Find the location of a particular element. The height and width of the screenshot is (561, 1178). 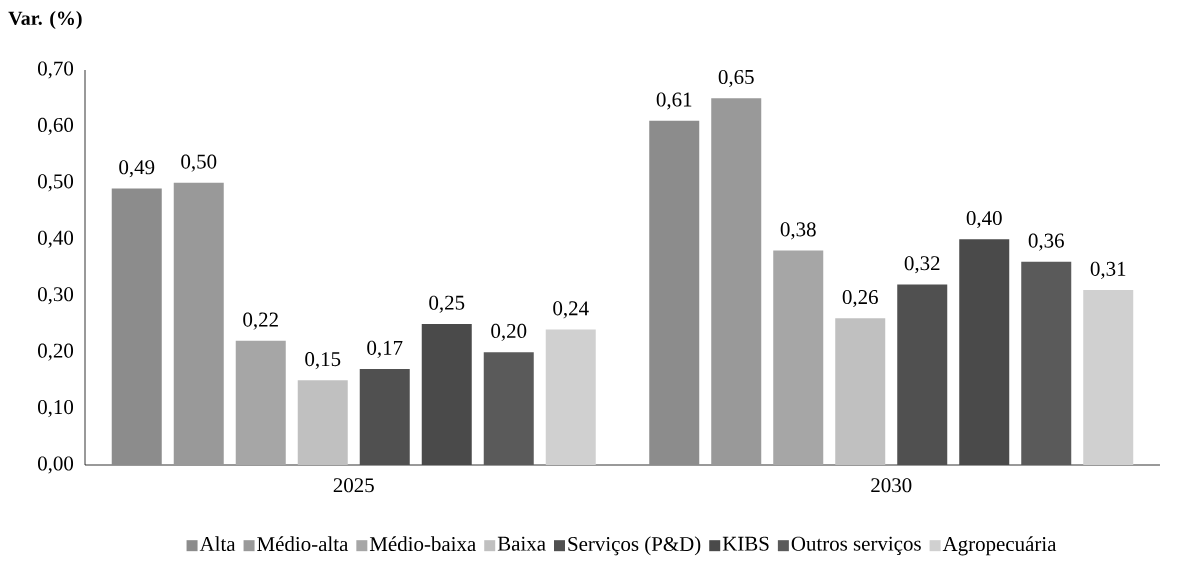

x-tick-label: 2025 is located at coordinates (353, 485).